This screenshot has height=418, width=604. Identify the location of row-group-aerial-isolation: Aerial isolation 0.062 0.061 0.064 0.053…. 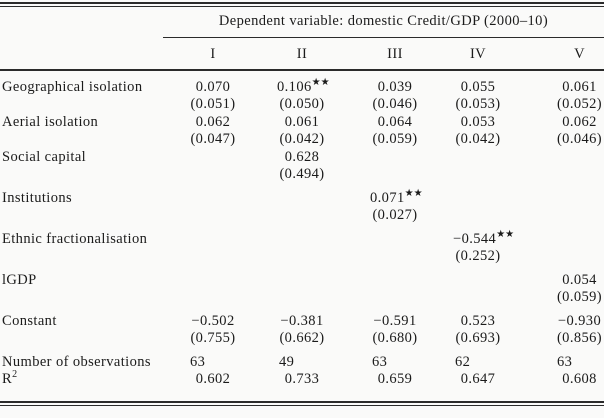
(302, 131).